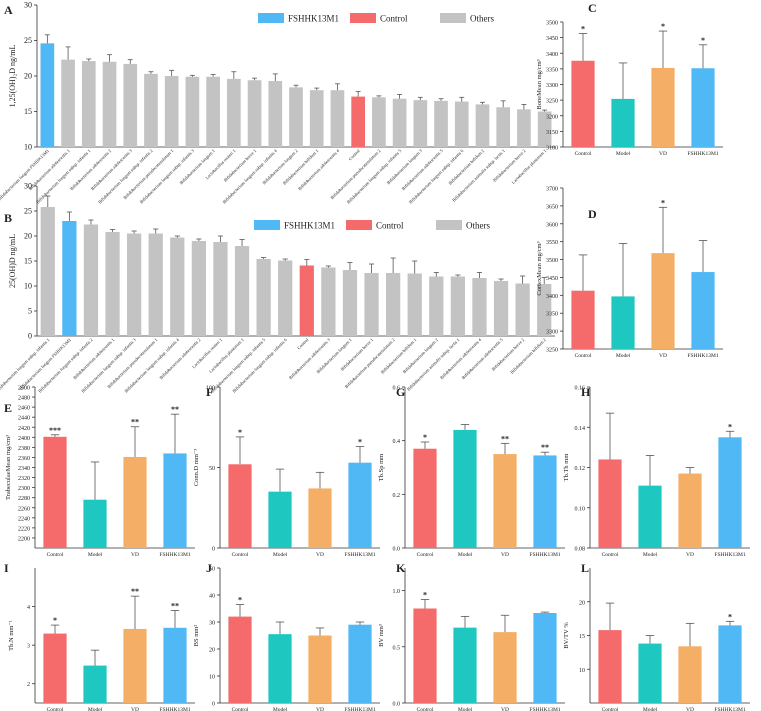 This screenshot has height=711, width=761. What do you see at coordinates (552, 243) in the screenshot?
I see `y-tick-label: 3550` at bounding box center [552, 243].